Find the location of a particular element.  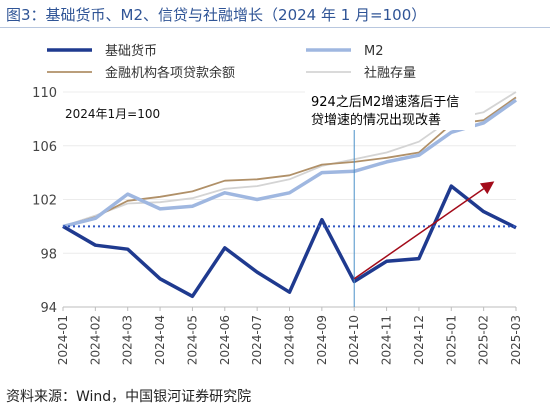

x-tick-label: 2024-05 is located at coordinates (192, 340).